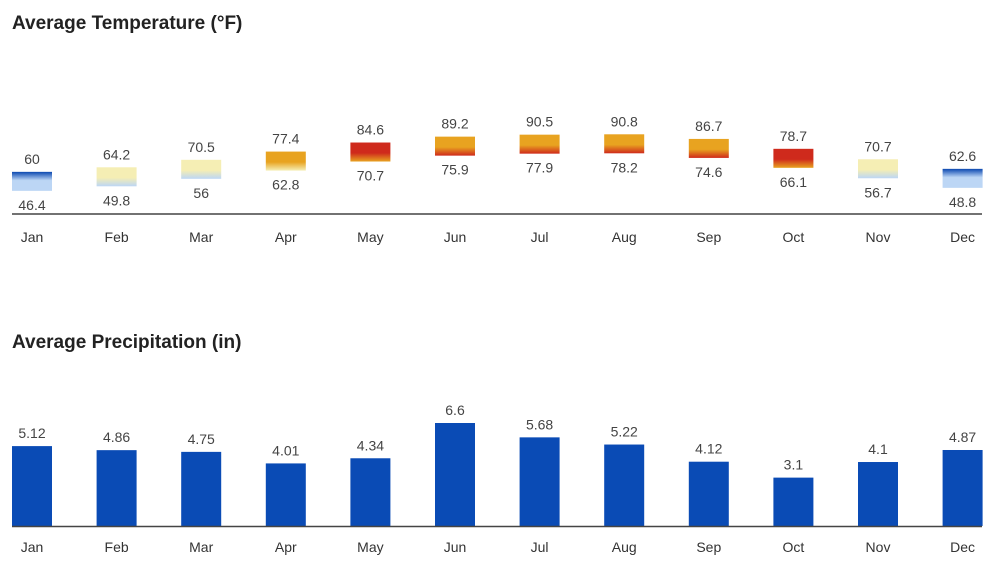 The height and width of the screenshot is (563, 999). What do you see at coordinates (31, 433) in the screenshot?
I see `precipitation-value-label-jan: 5.12` at bounding box center [31, 433].